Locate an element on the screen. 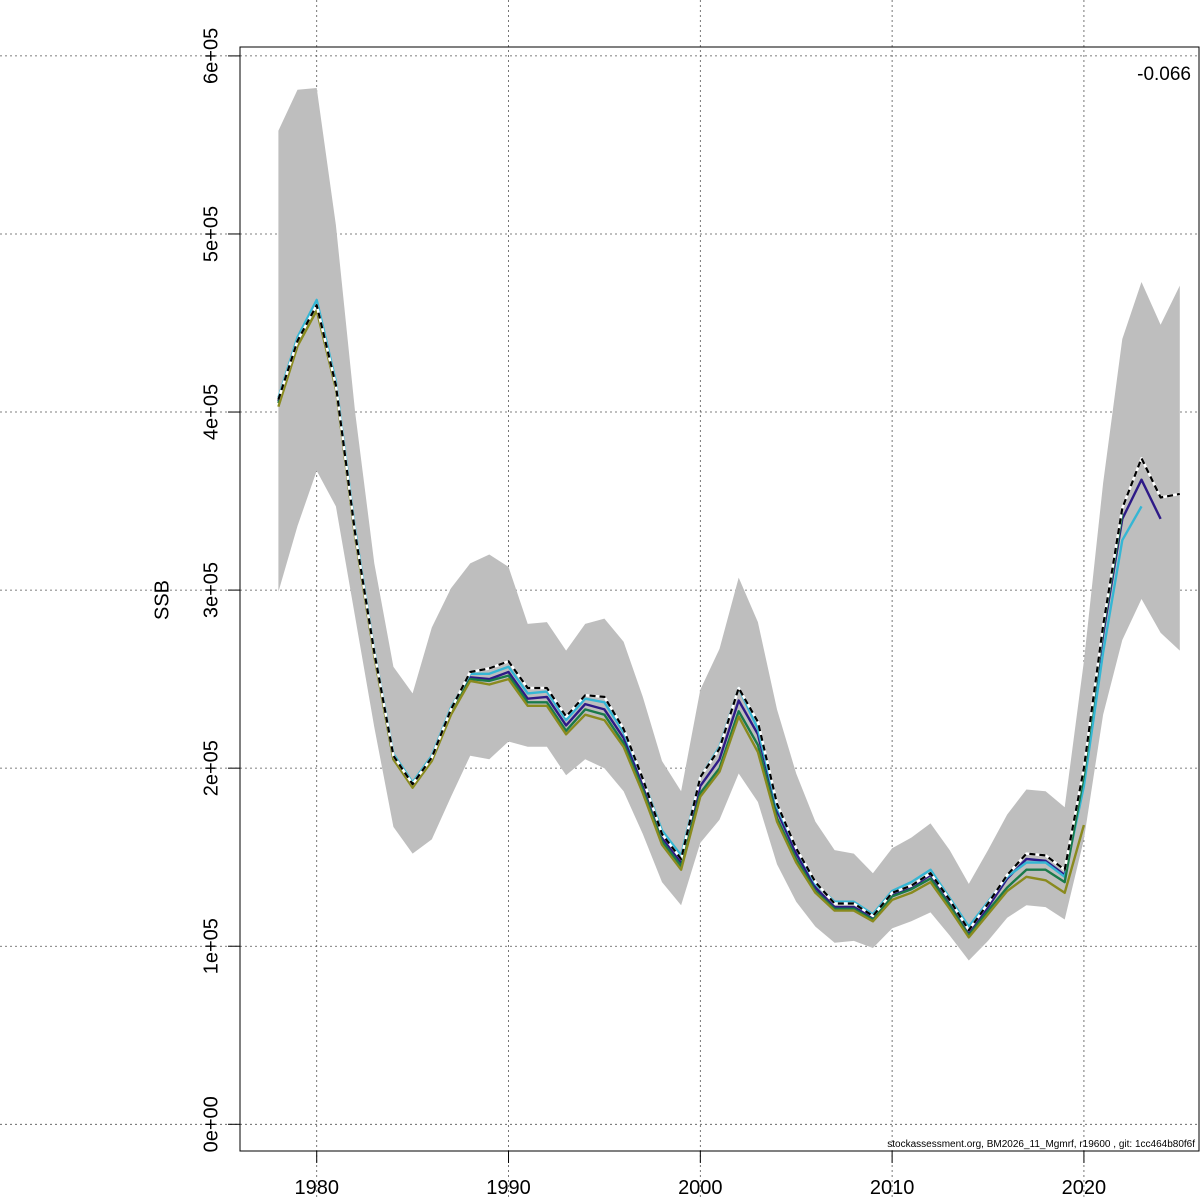 This screenshot has width=1200, height=1200. x-tick-label: 2020 is located at coordinates (1084, 1188).